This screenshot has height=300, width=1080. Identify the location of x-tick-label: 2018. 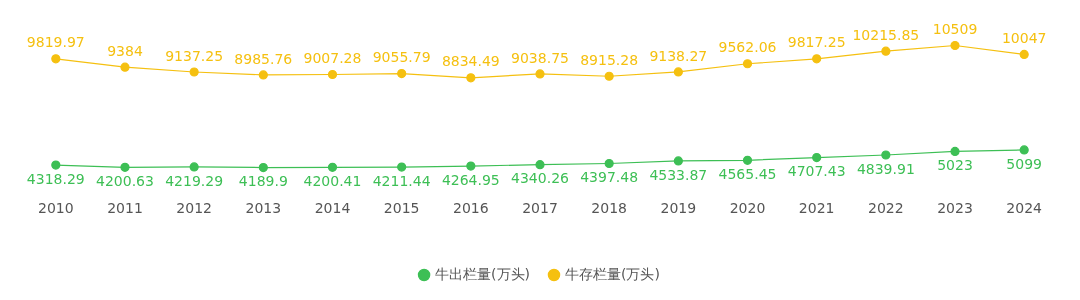
(609, 208).